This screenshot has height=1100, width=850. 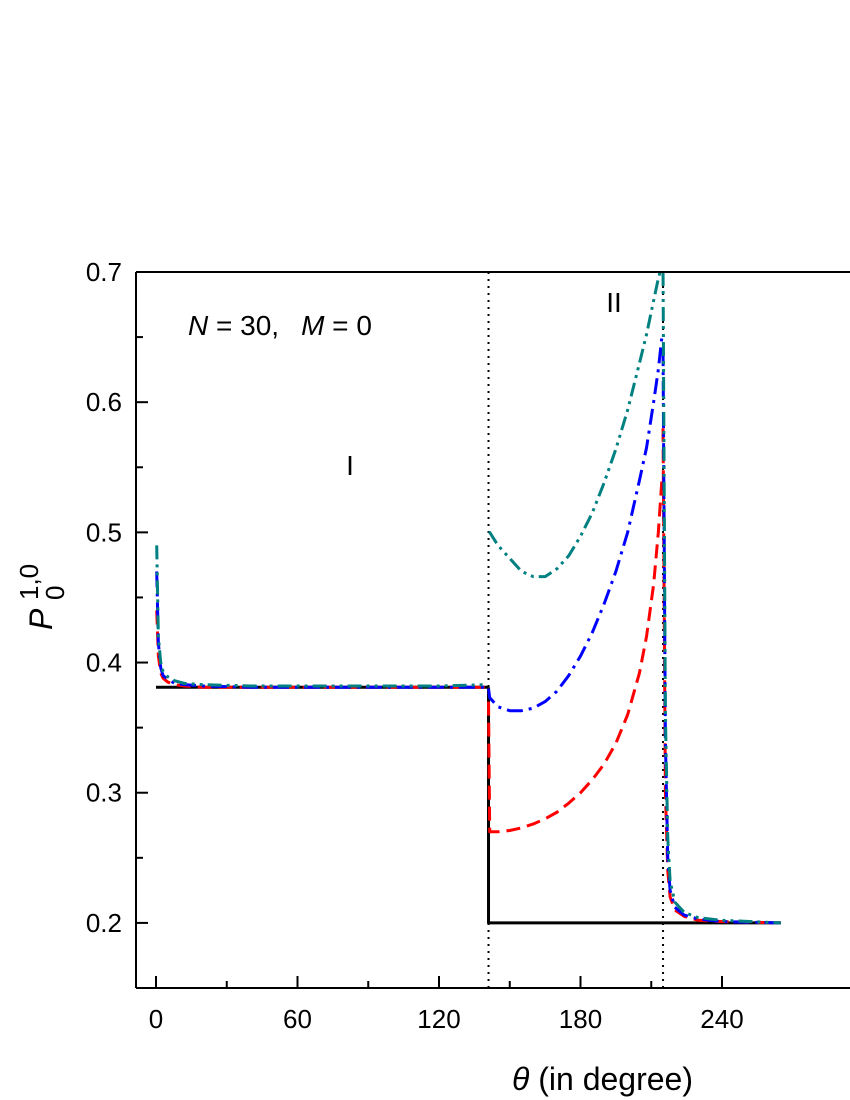 What do you see at coordinates (41, 619) in the screenshot?
I see `y-axis-symbol: P` at bounding box center [41, 619].